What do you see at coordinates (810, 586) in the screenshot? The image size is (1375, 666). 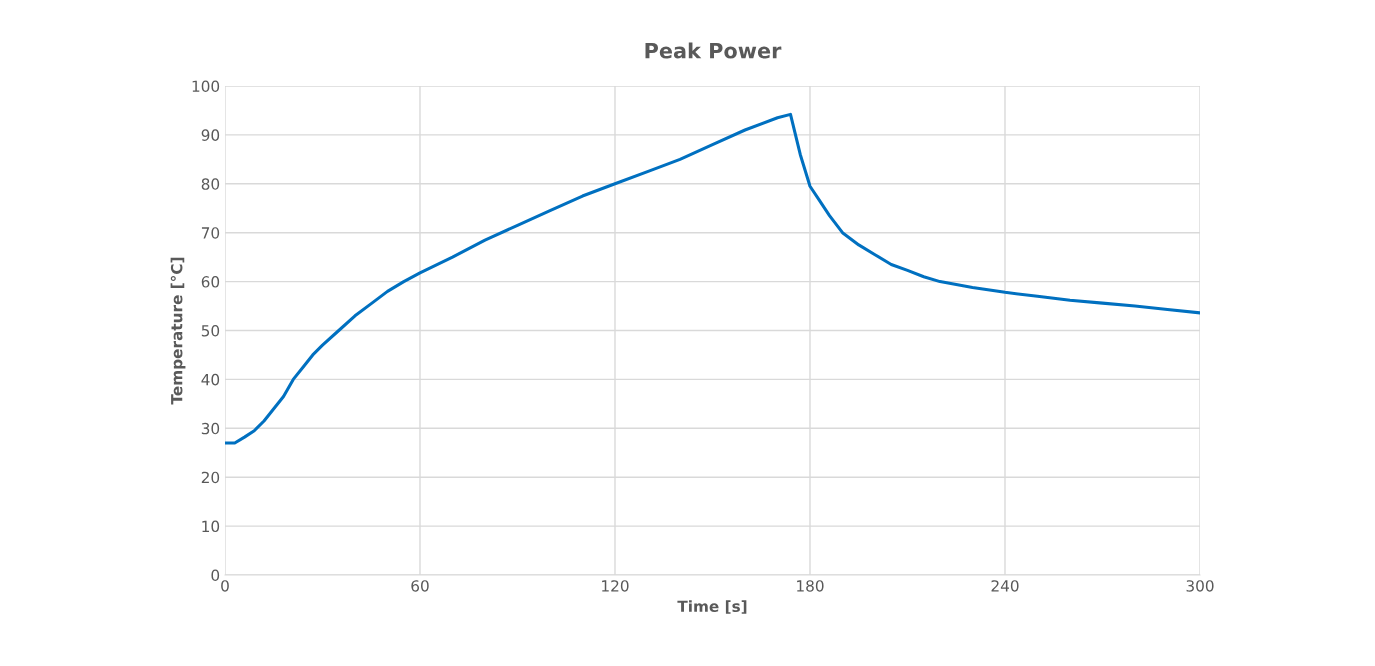 I see `x-tick-label: 180` at bounding box center [810, 586].